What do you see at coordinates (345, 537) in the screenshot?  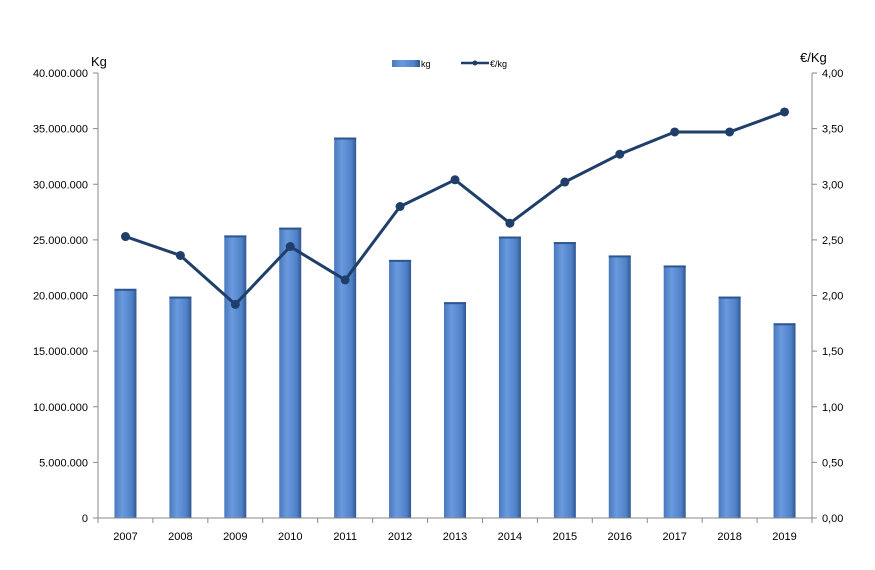 I see `x-tick-label: 2011` at bounding box center [345, 537].